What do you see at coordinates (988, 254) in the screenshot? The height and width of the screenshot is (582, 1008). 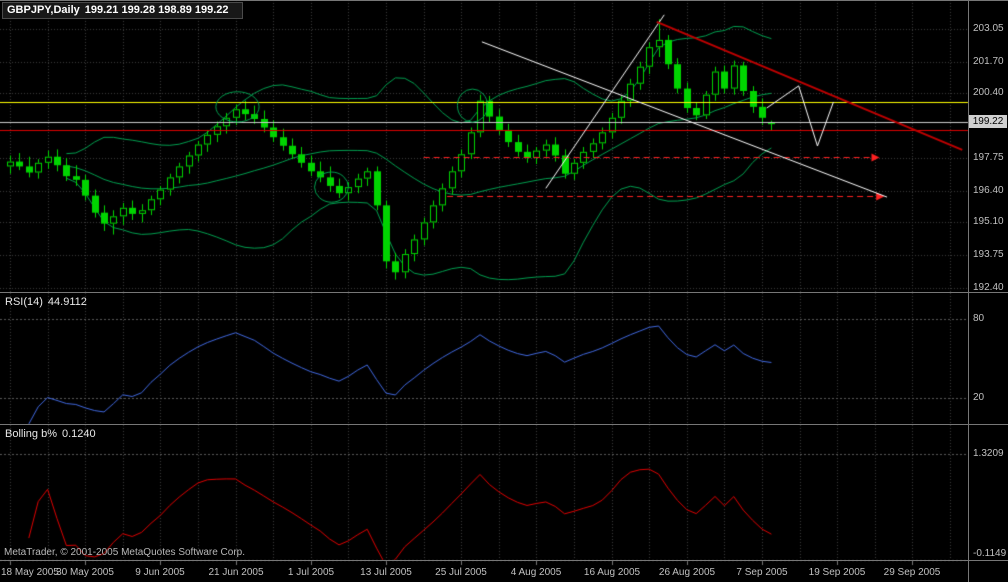 I see `price-axis-label: 193.75` at bounding box center [988, 254].